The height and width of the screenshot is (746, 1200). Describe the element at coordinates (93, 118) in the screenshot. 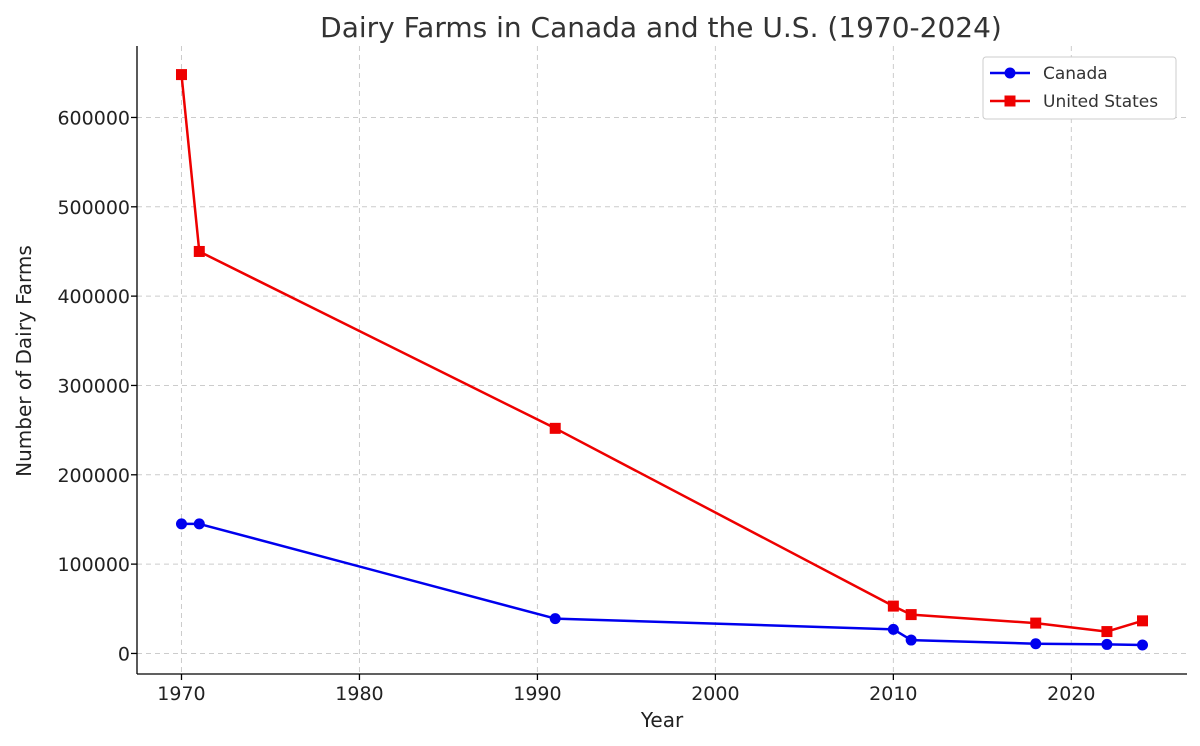

I see `y-tick-label: 600000` at that location.